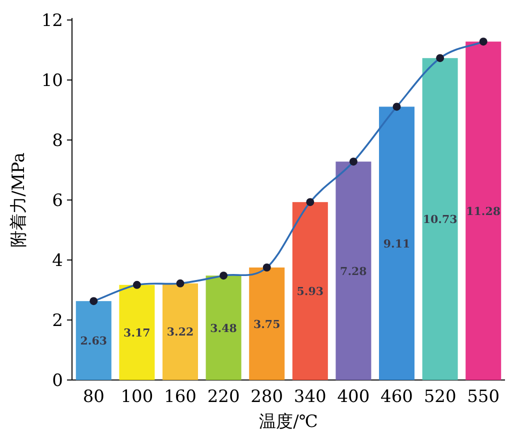  What do you see at coordinates (57, 381) in the screenshot?
I see `y-tick-label: 0` at bounding box center [57, 381].